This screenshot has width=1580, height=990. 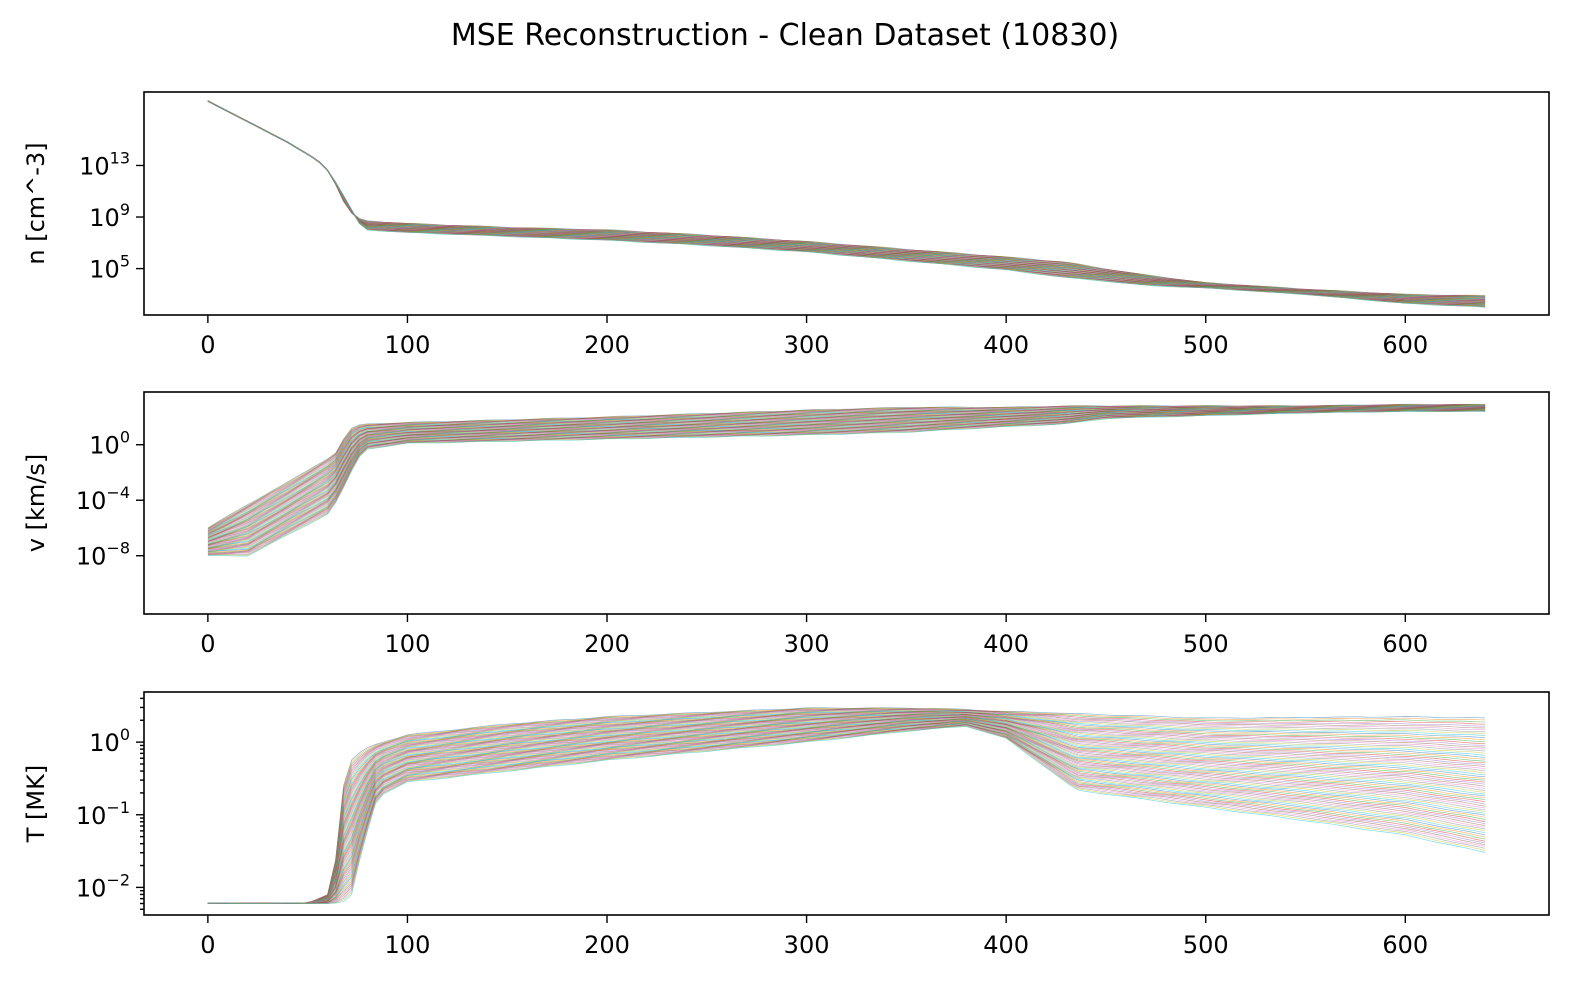 I want to click on y-tick-label: 10⁻¹, so click(x=103, y=814).